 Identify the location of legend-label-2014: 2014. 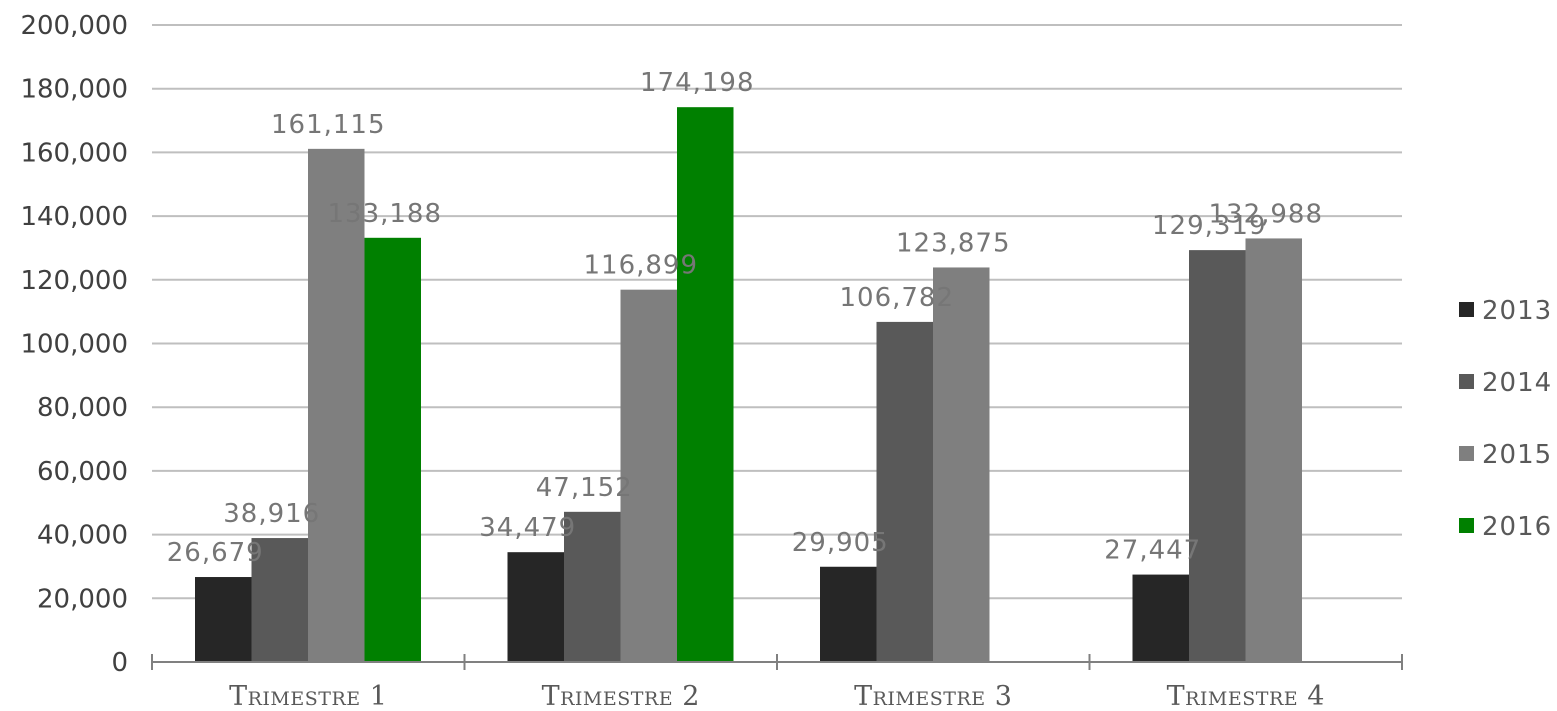
(1517, 383).